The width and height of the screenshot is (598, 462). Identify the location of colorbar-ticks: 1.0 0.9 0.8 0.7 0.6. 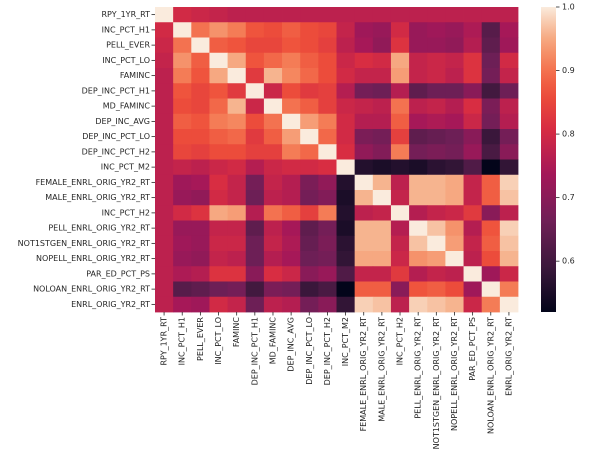
(565, 134).